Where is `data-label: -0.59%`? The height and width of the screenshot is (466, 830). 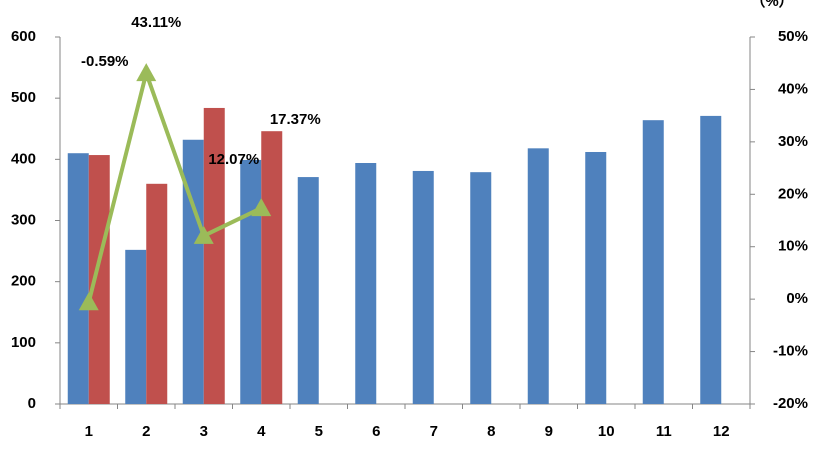 data-label: -0.59% is located at coordinates (105, 61).